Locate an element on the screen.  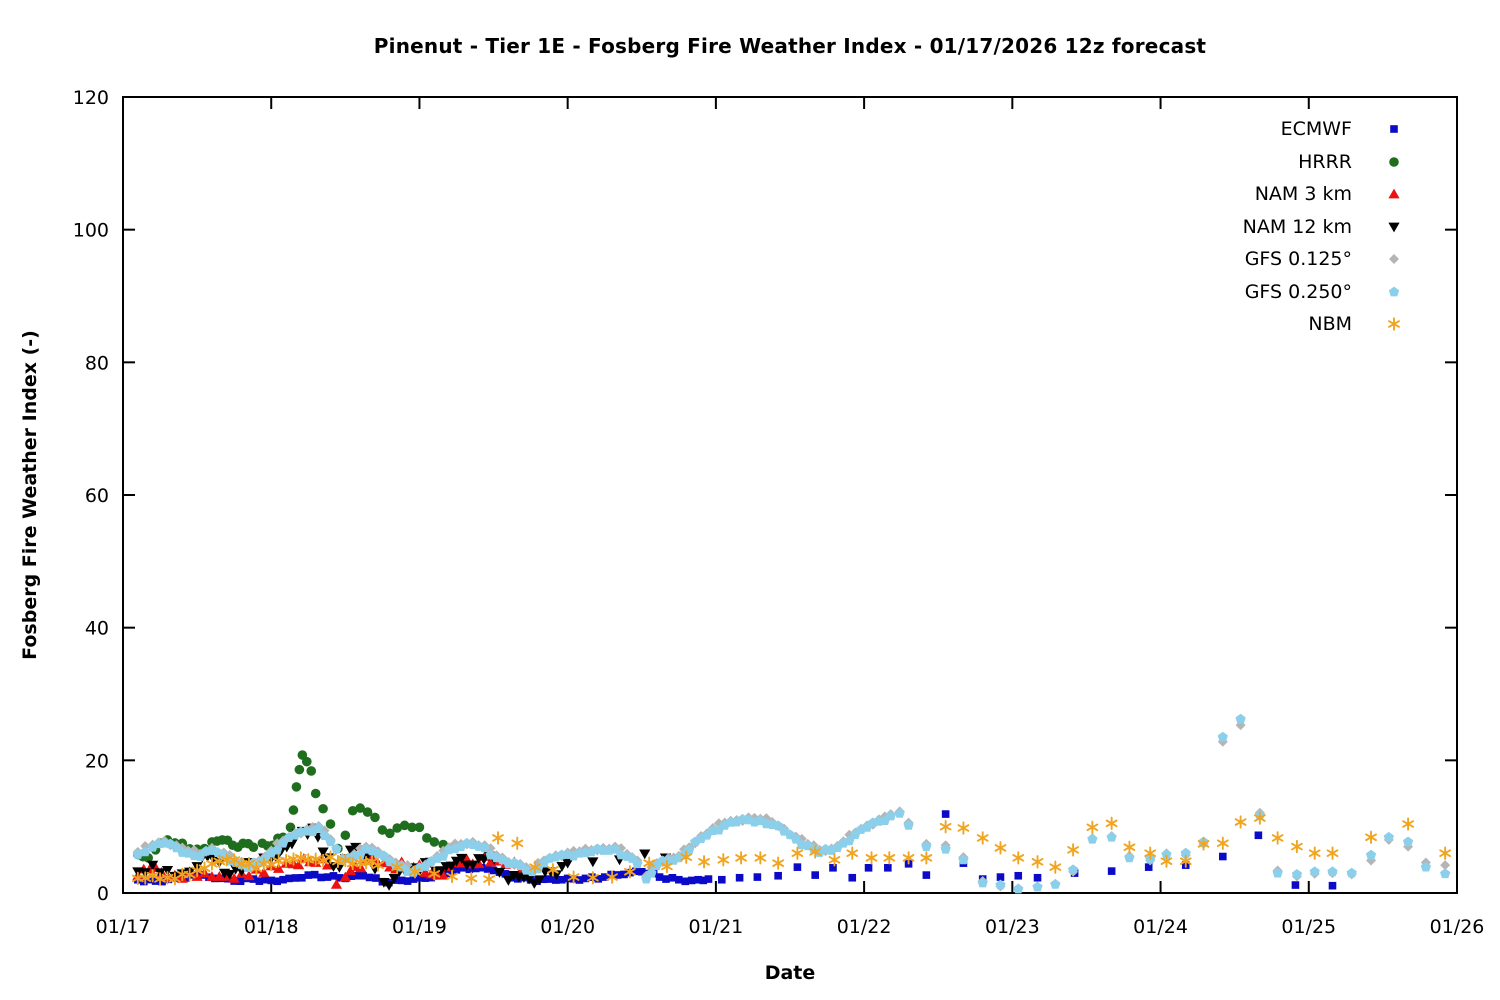
x-tick-label: 01/22 is located at coordinates (864, 927).